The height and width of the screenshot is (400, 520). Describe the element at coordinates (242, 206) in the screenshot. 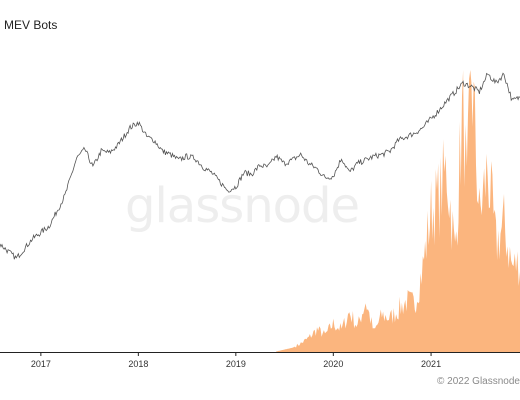

I see `watermark-text: glassnode` at that location.